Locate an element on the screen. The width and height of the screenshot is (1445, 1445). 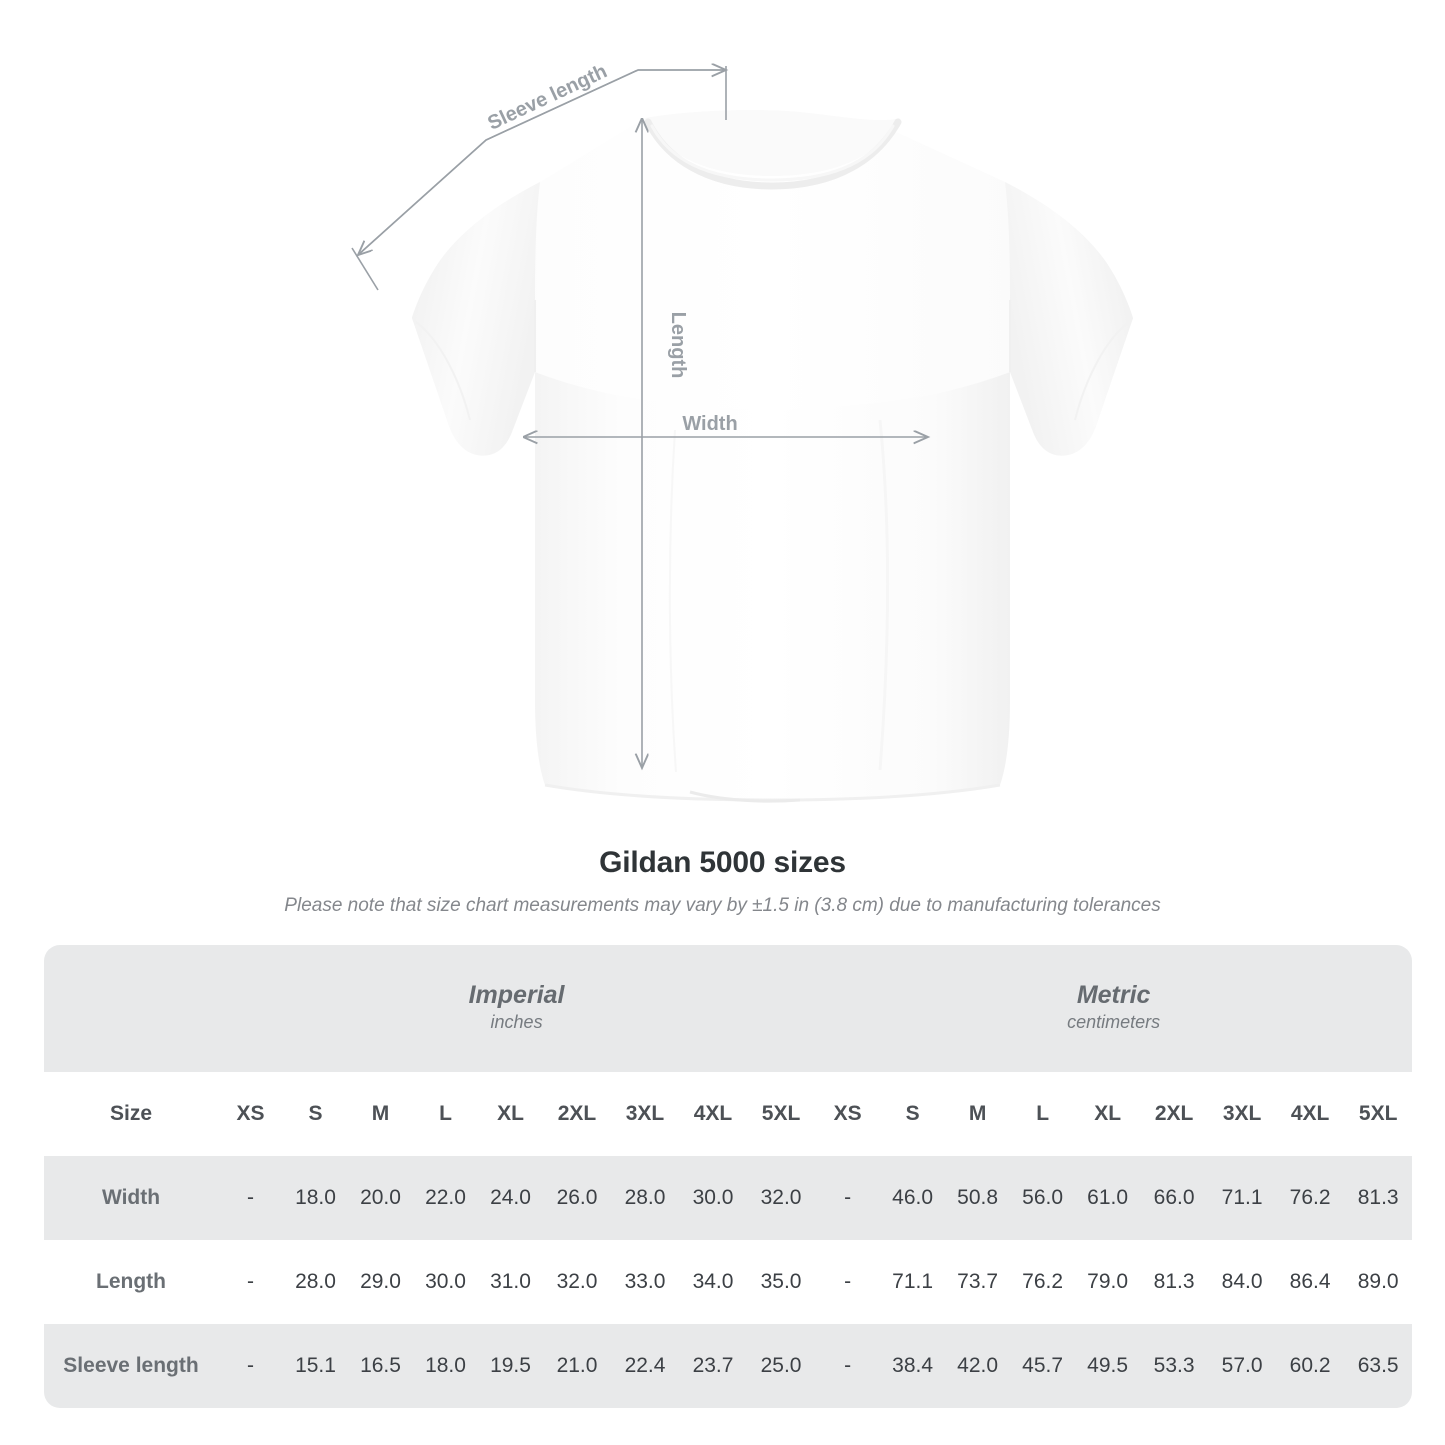
cell-width-imp-xs: - is located at coordinates (250, 1198).